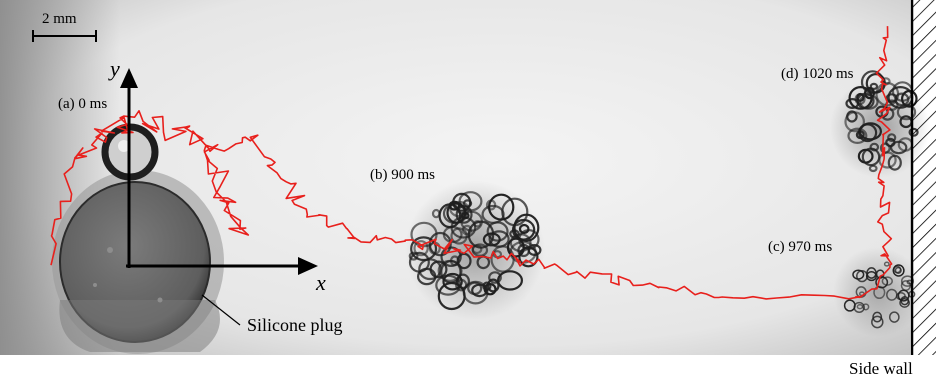  What do you see at coordinates (321, 282) in the screenshot?
I see `x-axis-label: x` at bounding box center [321, 282].